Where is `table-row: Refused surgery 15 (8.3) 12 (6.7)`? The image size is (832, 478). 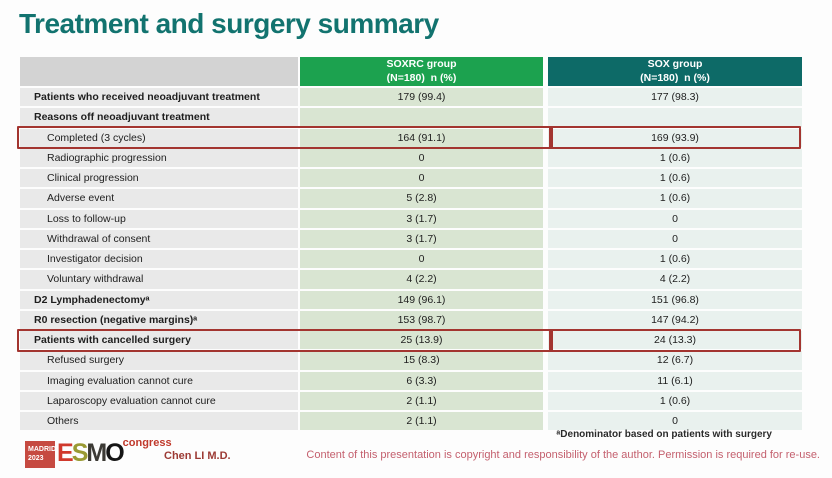 table-row: Refused surgery 15 (8.3) 12 (6.7) is located at coordinates (411, 360).